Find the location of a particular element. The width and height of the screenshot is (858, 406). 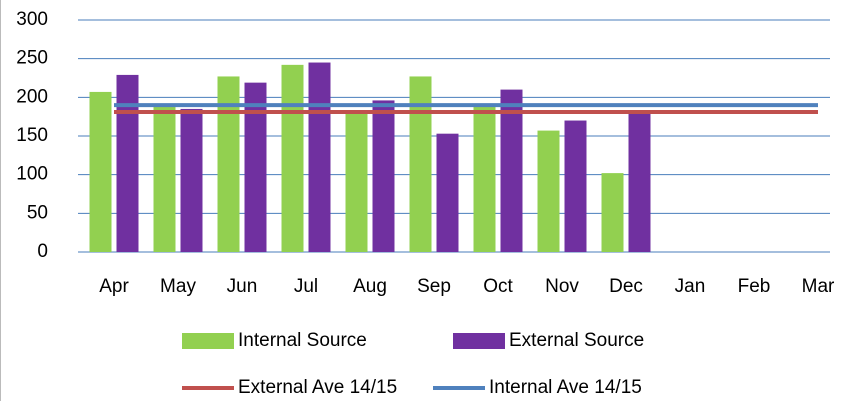

x-tick-label: Feb is located at coordinates (754, 286).